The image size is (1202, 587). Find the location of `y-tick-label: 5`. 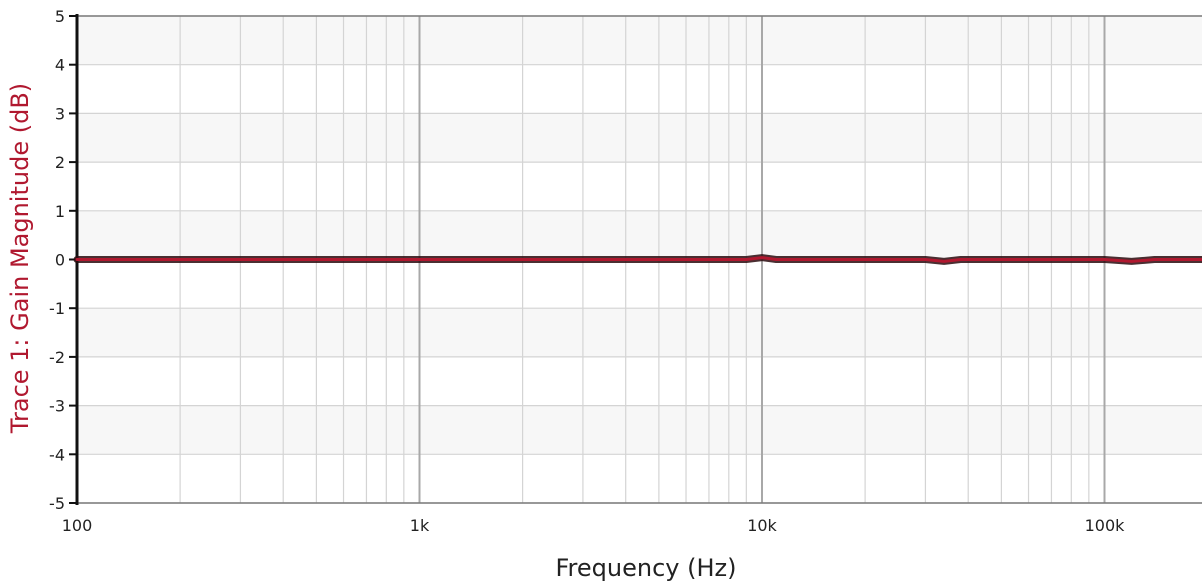

y-tick-label: 5 is located at coordinates (60, 16).